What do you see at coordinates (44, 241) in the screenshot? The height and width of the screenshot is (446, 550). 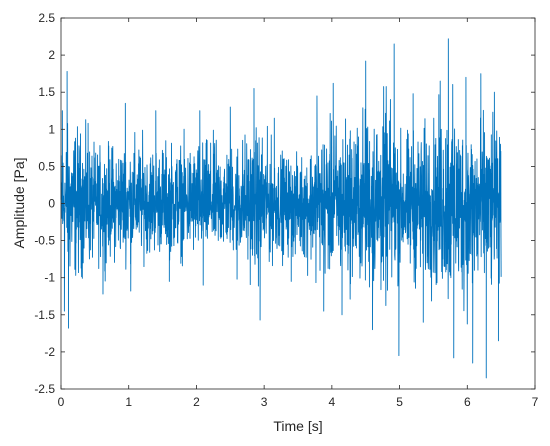 I see `y-tick-label: -0.5` at bounding box center [44, 241].